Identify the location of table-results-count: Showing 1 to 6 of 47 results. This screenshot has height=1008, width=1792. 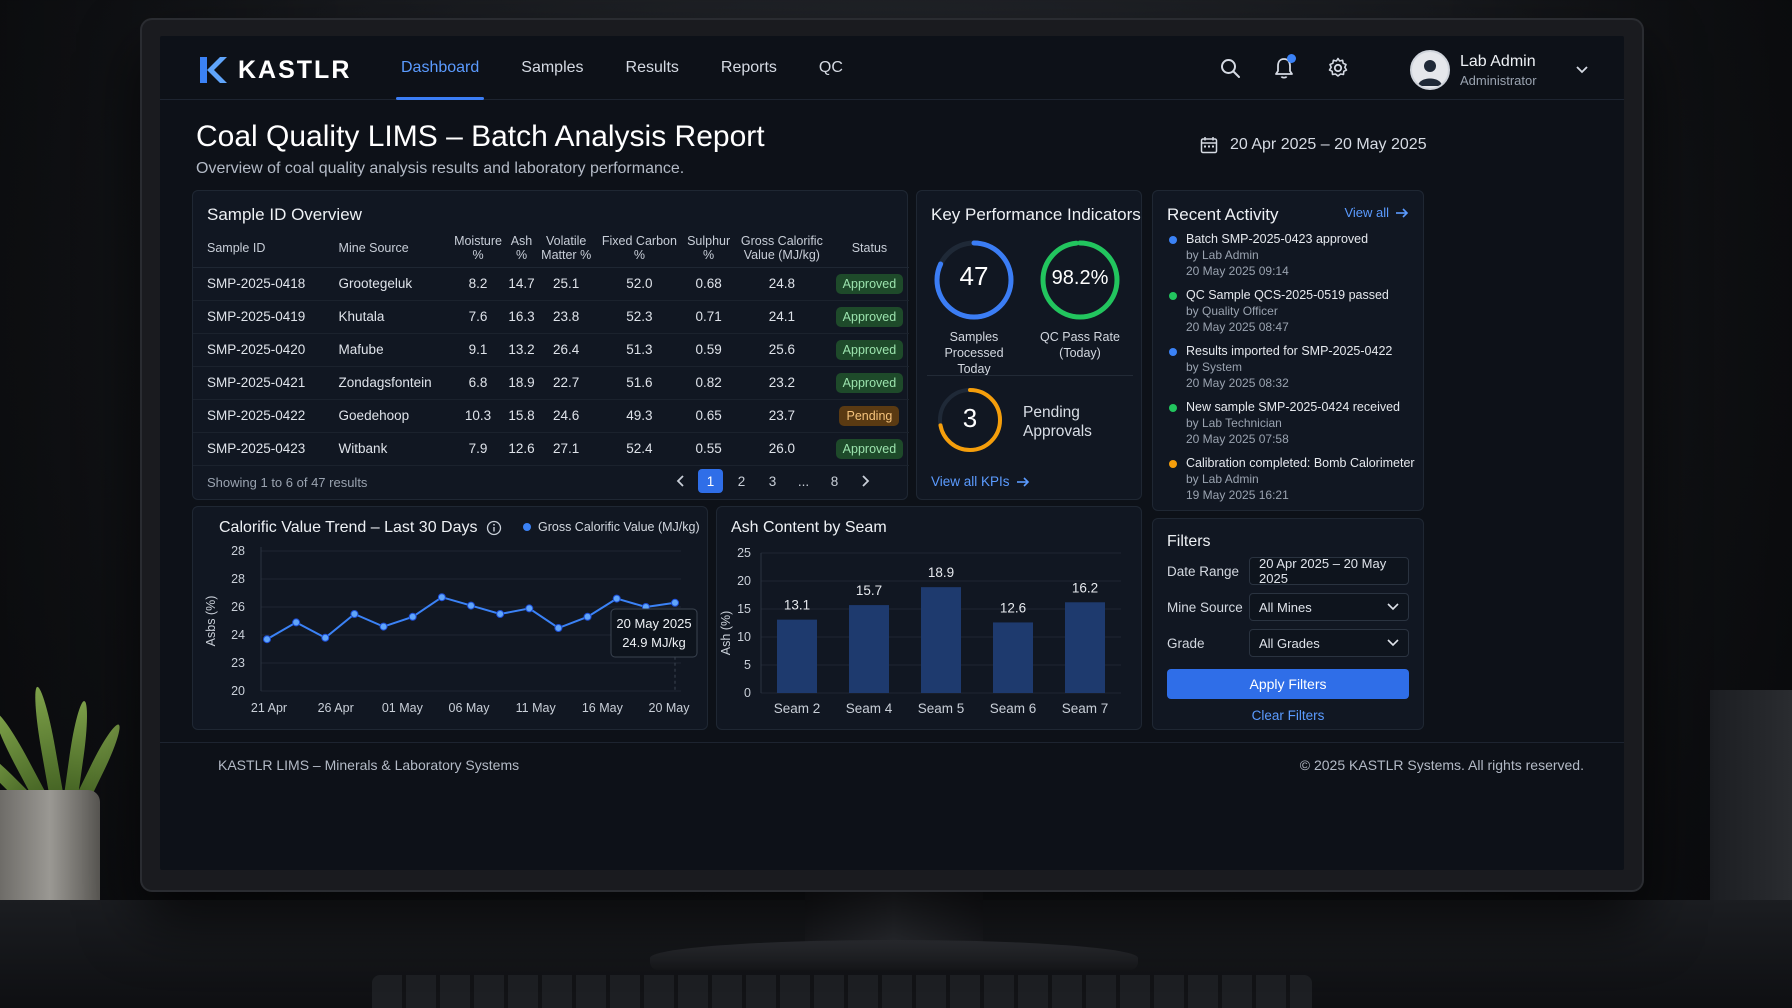
(287, 482).